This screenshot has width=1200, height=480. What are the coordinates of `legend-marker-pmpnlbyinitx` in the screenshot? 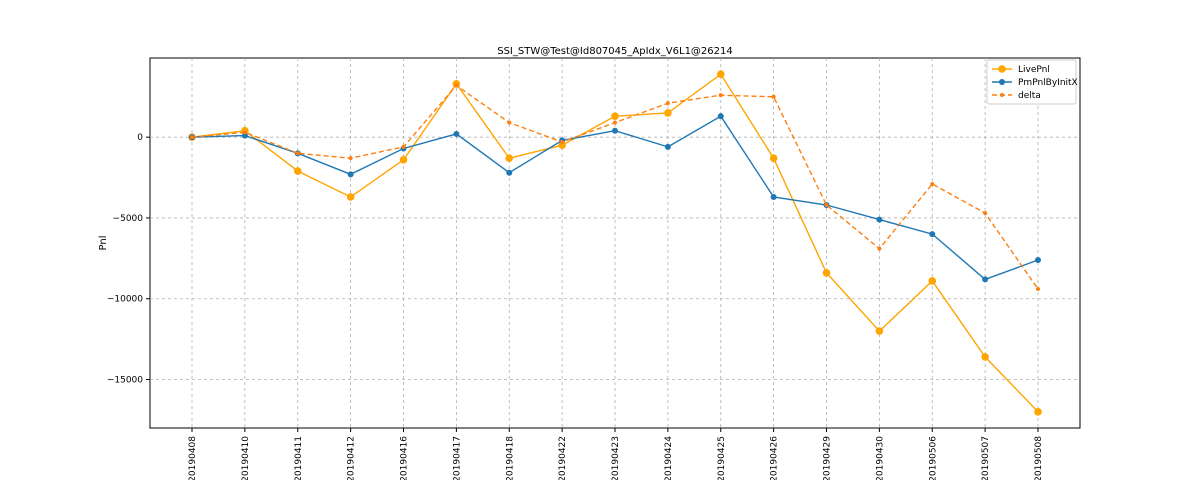 It's located at (1002, 82).